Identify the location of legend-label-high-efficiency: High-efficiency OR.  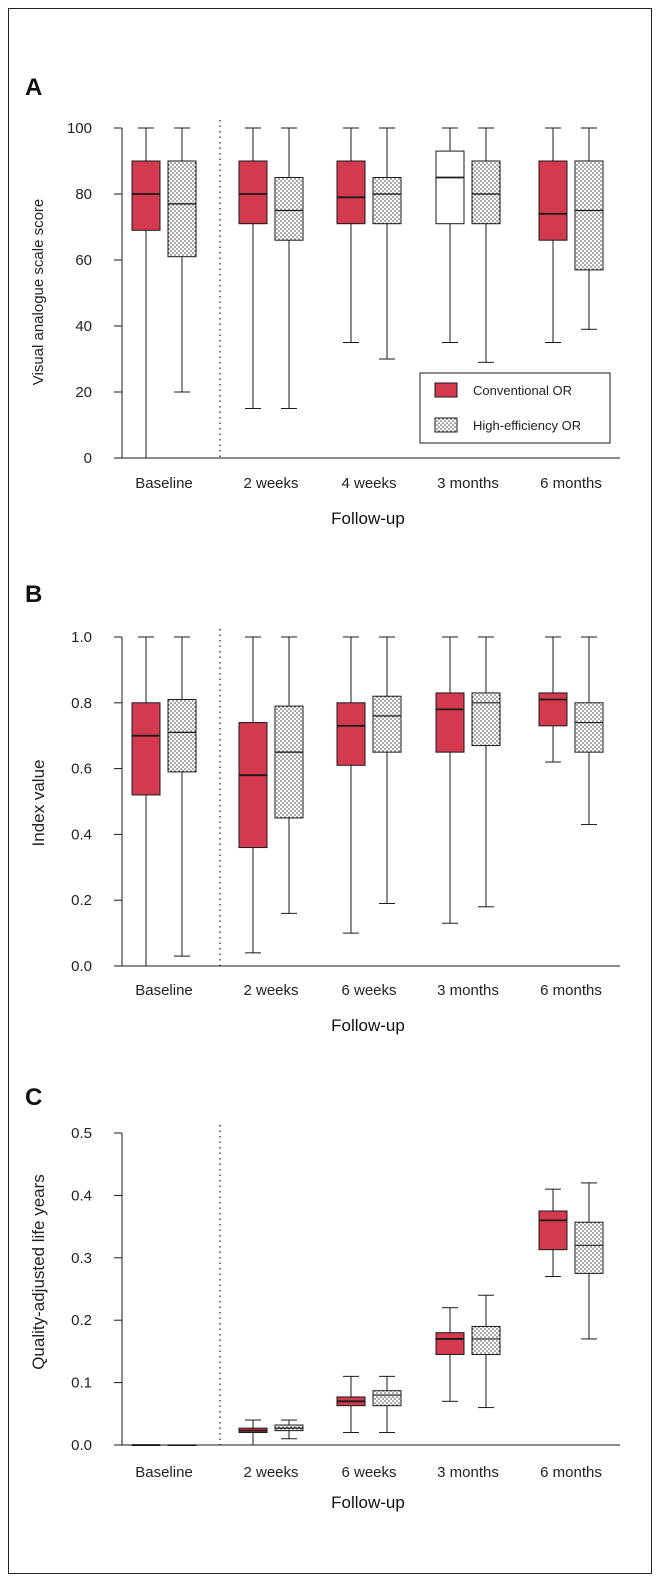
(527, 425).